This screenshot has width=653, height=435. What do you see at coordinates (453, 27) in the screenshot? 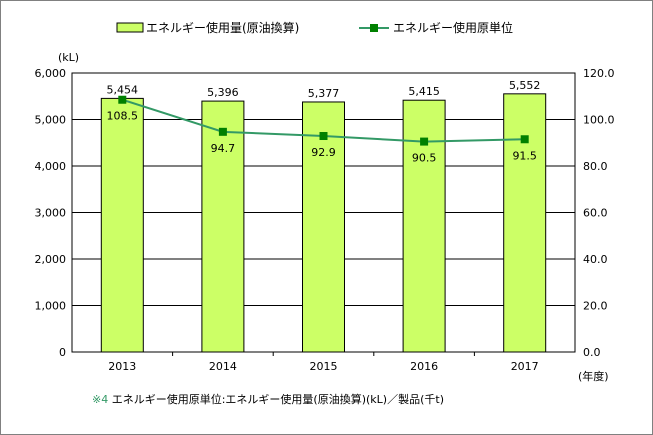
I see `legend-label-line: エネルギー使用原単位` at bounding box center [453, 27].